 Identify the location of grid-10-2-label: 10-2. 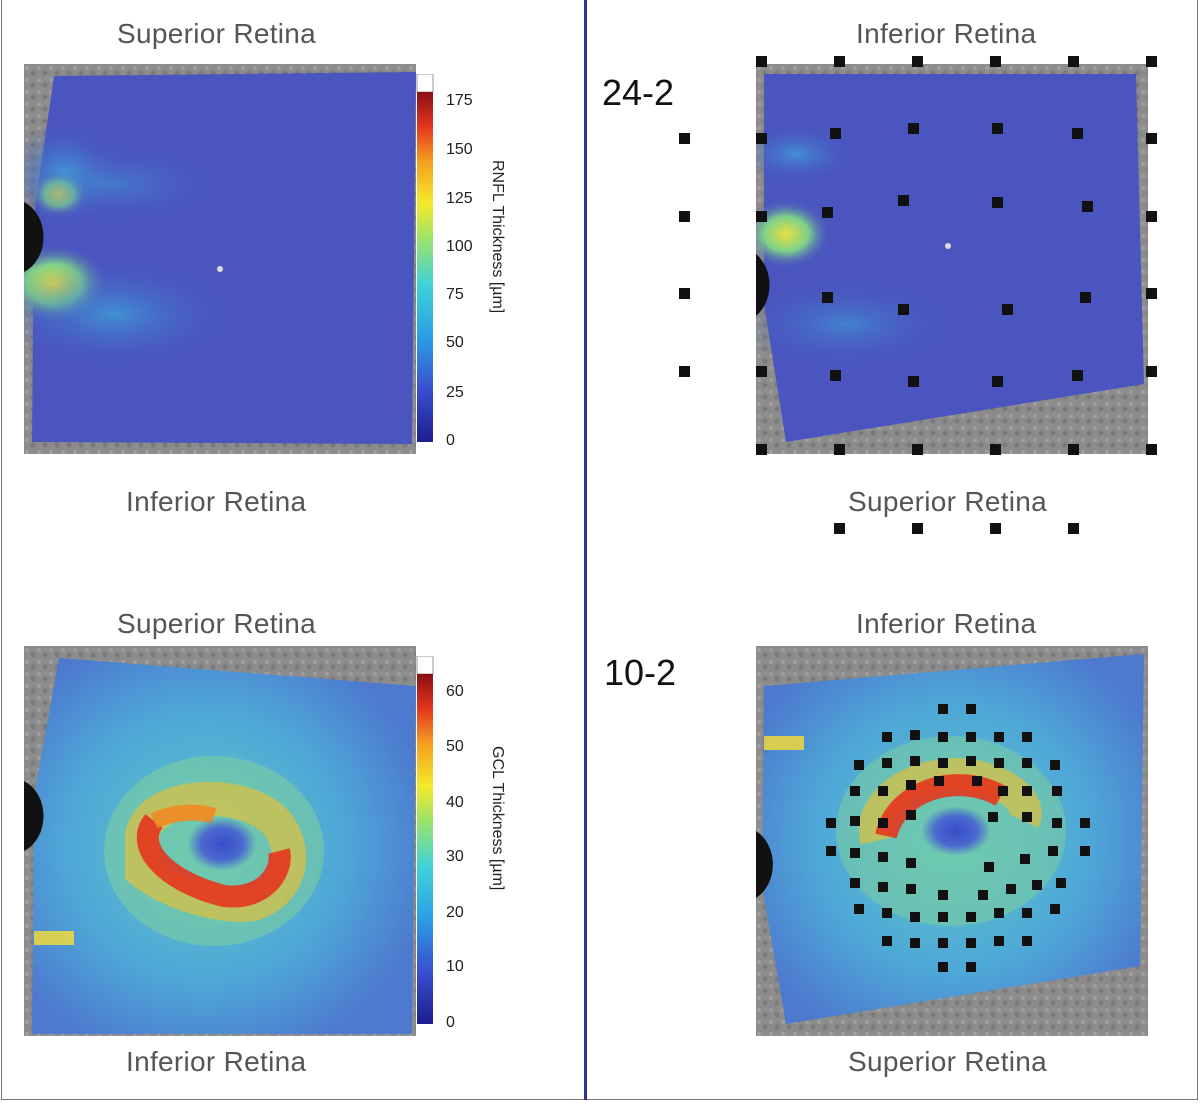
(640, 672).